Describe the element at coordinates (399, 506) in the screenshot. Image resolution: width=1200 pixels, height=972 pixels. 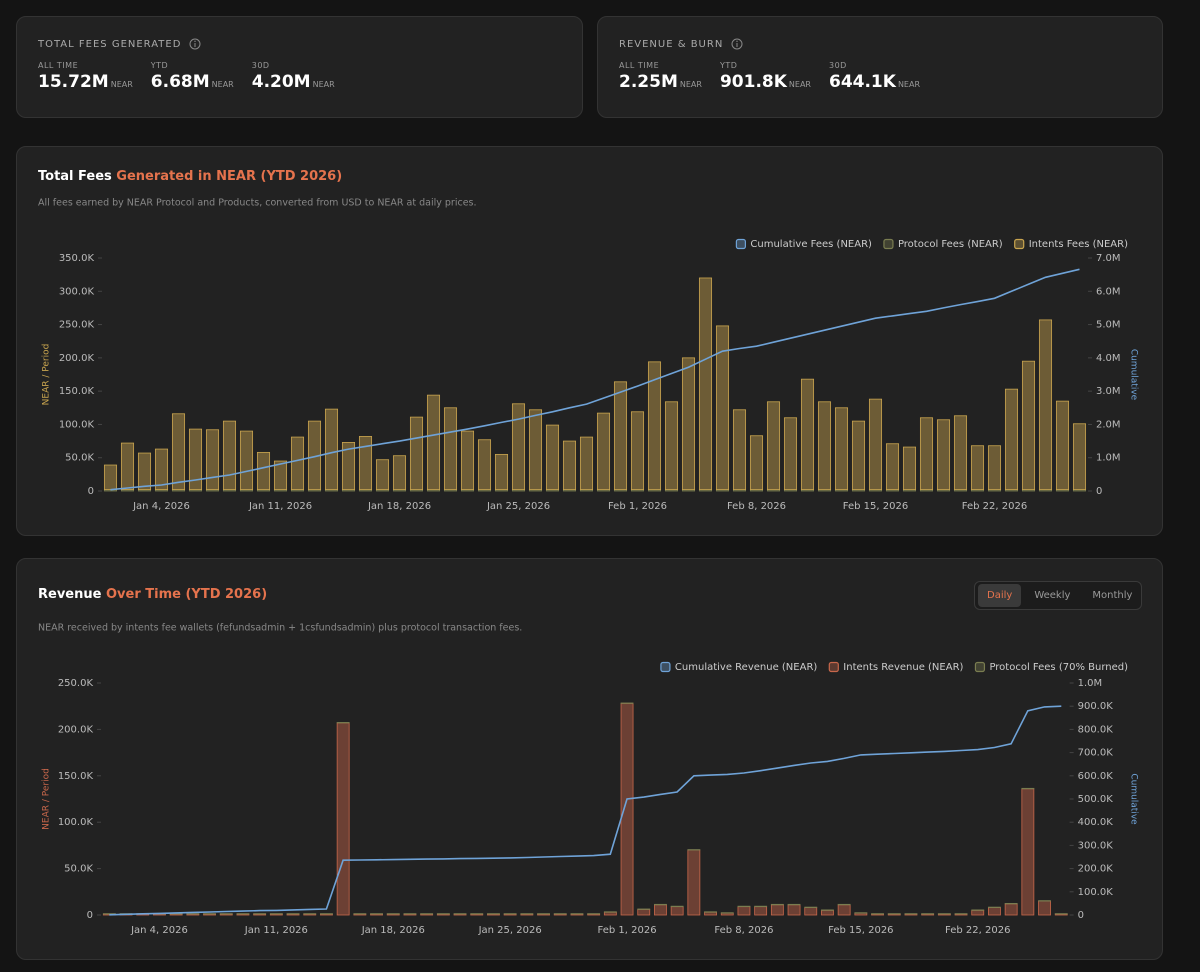
I see `x-tick-label: Jan 18, 2026` at that location.